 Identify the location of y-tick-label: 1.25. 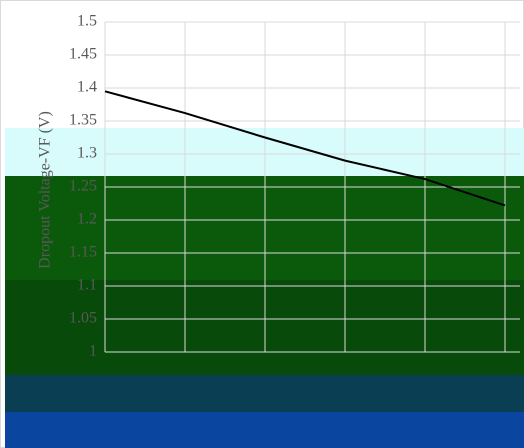
(83, 186).